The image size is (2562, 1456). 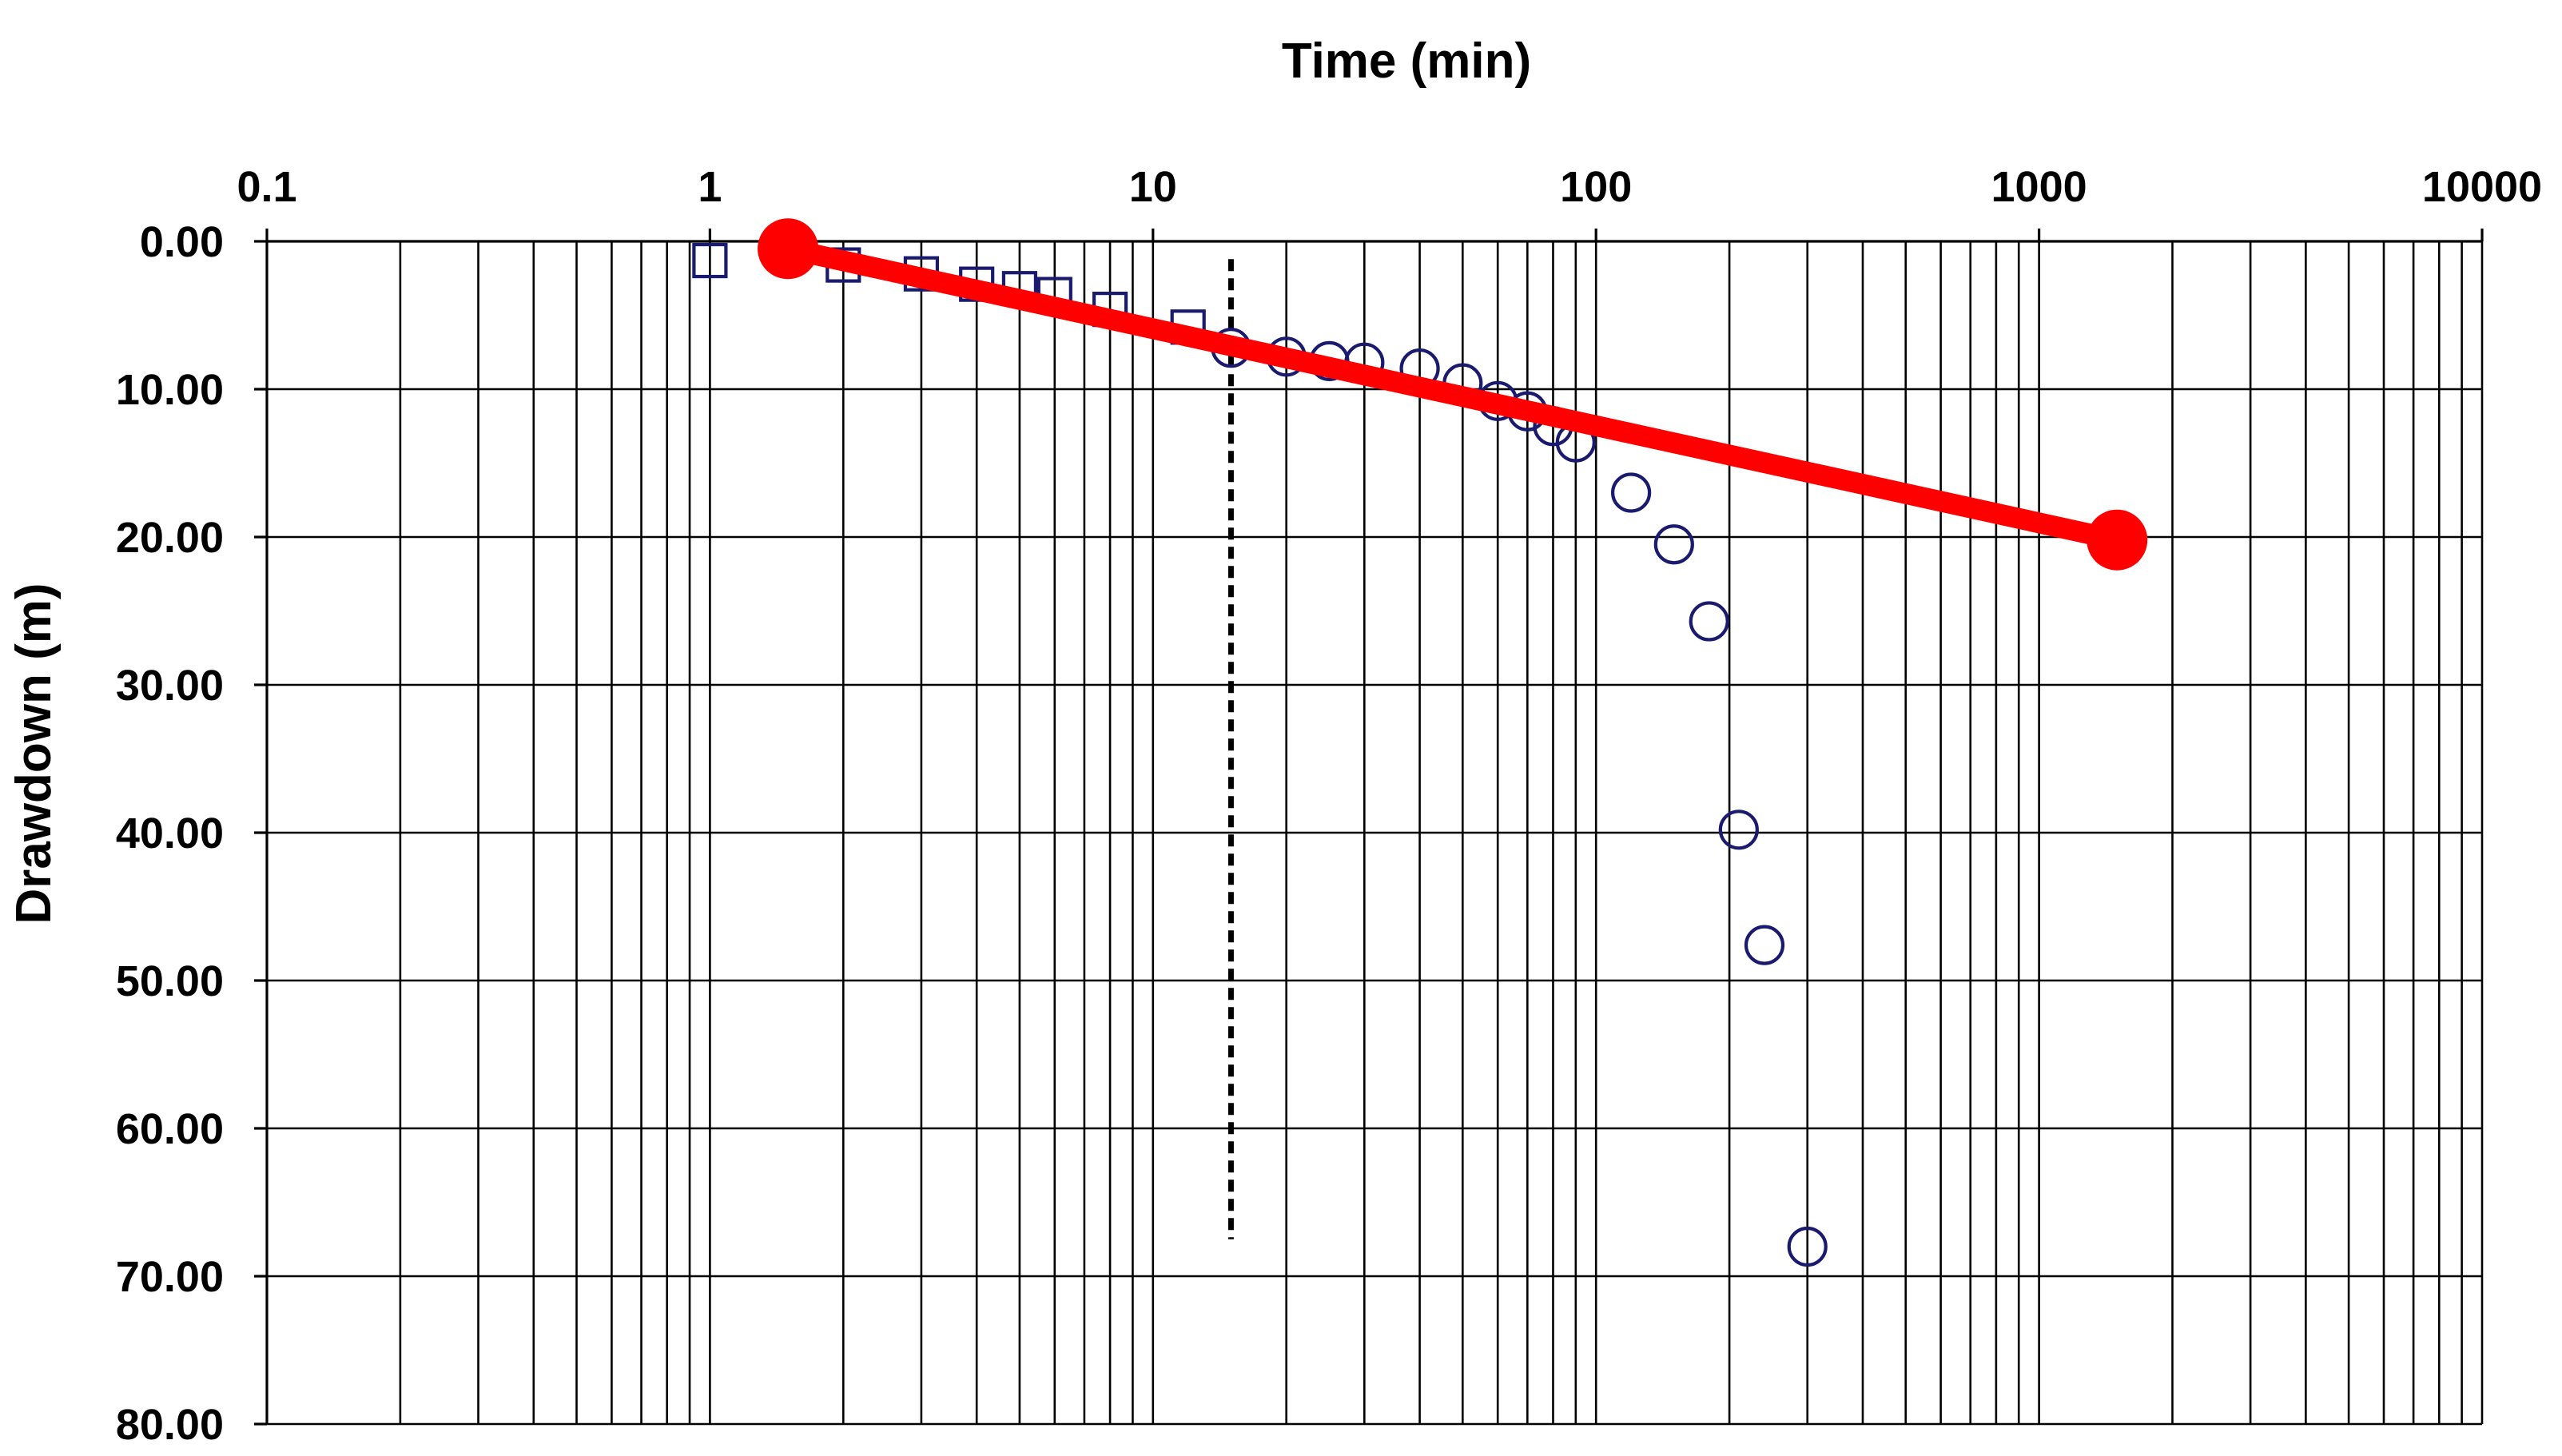 I want to click on x-tick-label: 1000, so click(x=2039, y=187).